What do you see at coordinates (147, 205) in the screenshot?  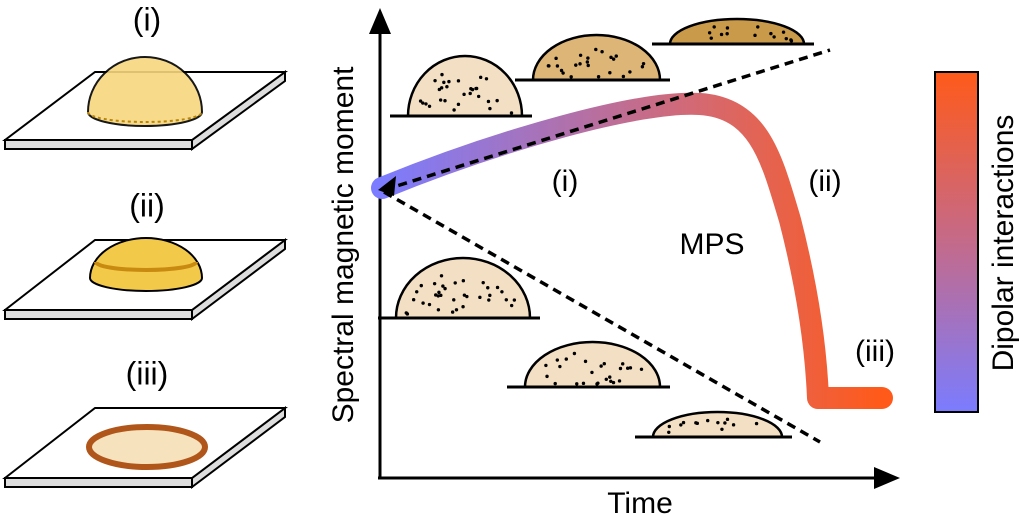 I see `panel-label: (ii)` at bounding box center [147, 205].